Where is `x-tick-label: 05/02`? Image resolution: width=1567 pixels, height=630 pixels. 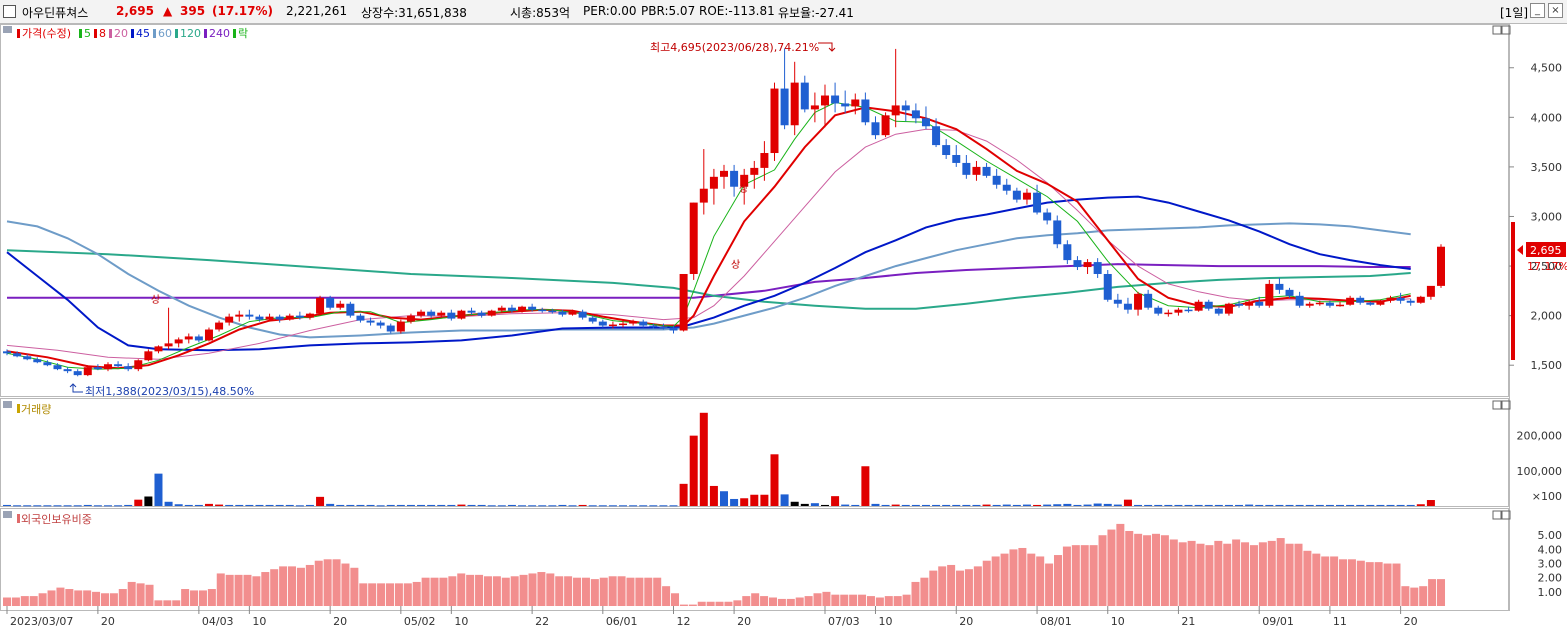 x-tick-label: 05/02 is located at coordinates (420, 621).